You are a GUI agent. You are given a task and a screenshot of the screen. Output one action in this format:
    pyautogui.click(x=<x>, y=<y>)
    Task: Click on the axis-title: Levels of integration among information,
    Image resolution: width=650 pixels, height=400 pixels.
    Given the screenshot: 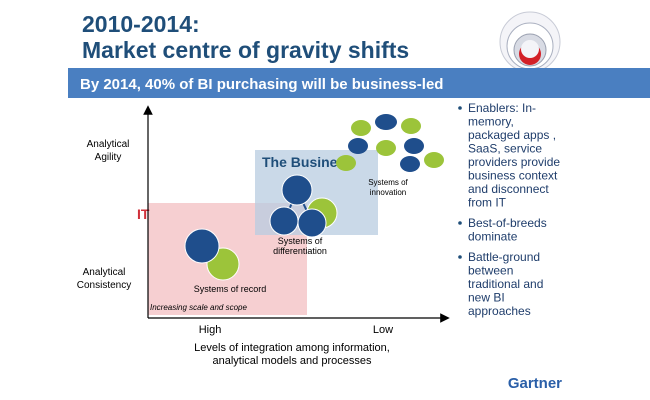 What is the action you would take?
    pyautogui.click(x=292, y=348)
    